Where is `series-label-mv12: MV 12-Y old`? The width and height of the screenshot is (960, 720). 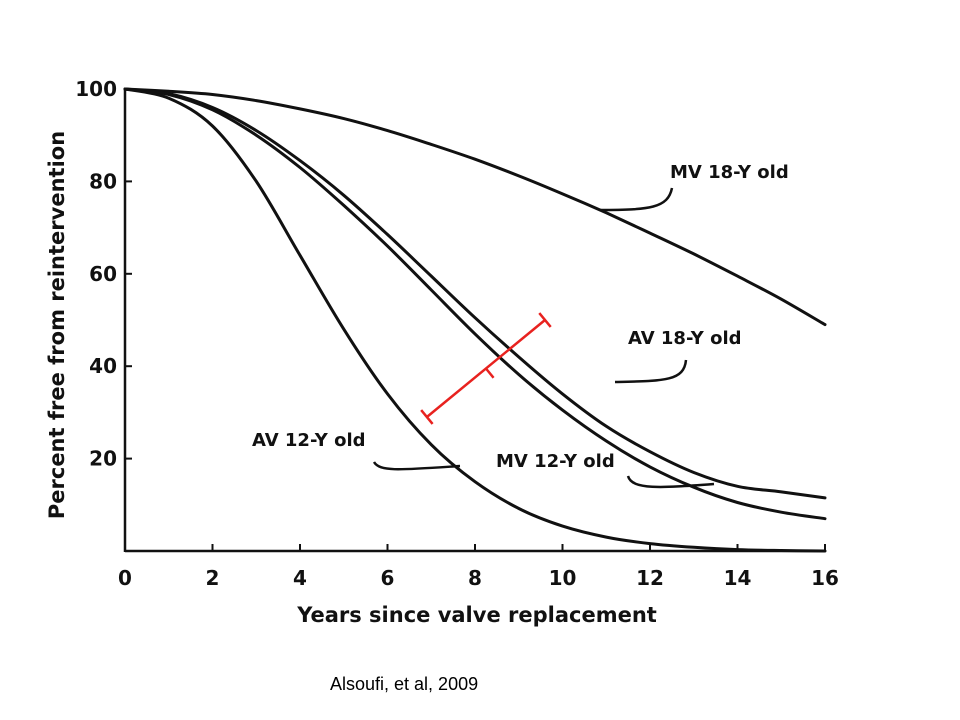
series-label-mv12: MV 12-Y old is located at coordinates (555, 461).